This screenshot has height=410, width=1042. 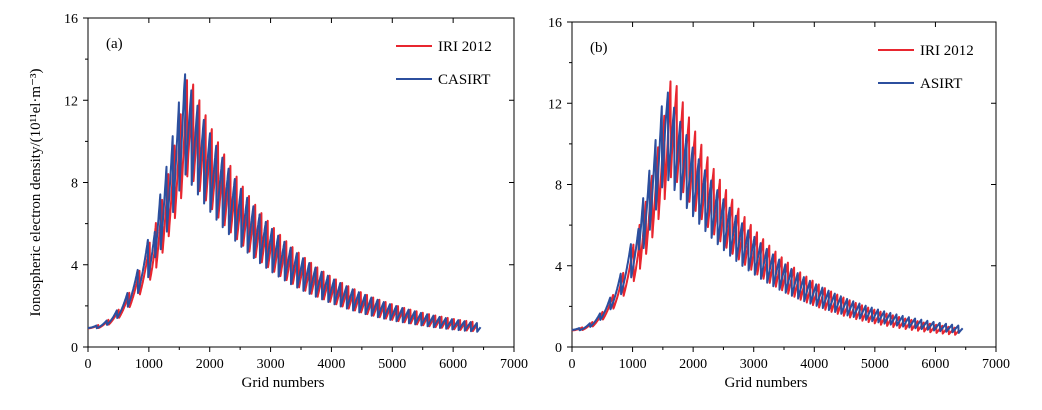 What do you see at coordinates (464, 80) in the screenshot?
I see `legend-label: CASIRT` at bounding box center [464, 80].